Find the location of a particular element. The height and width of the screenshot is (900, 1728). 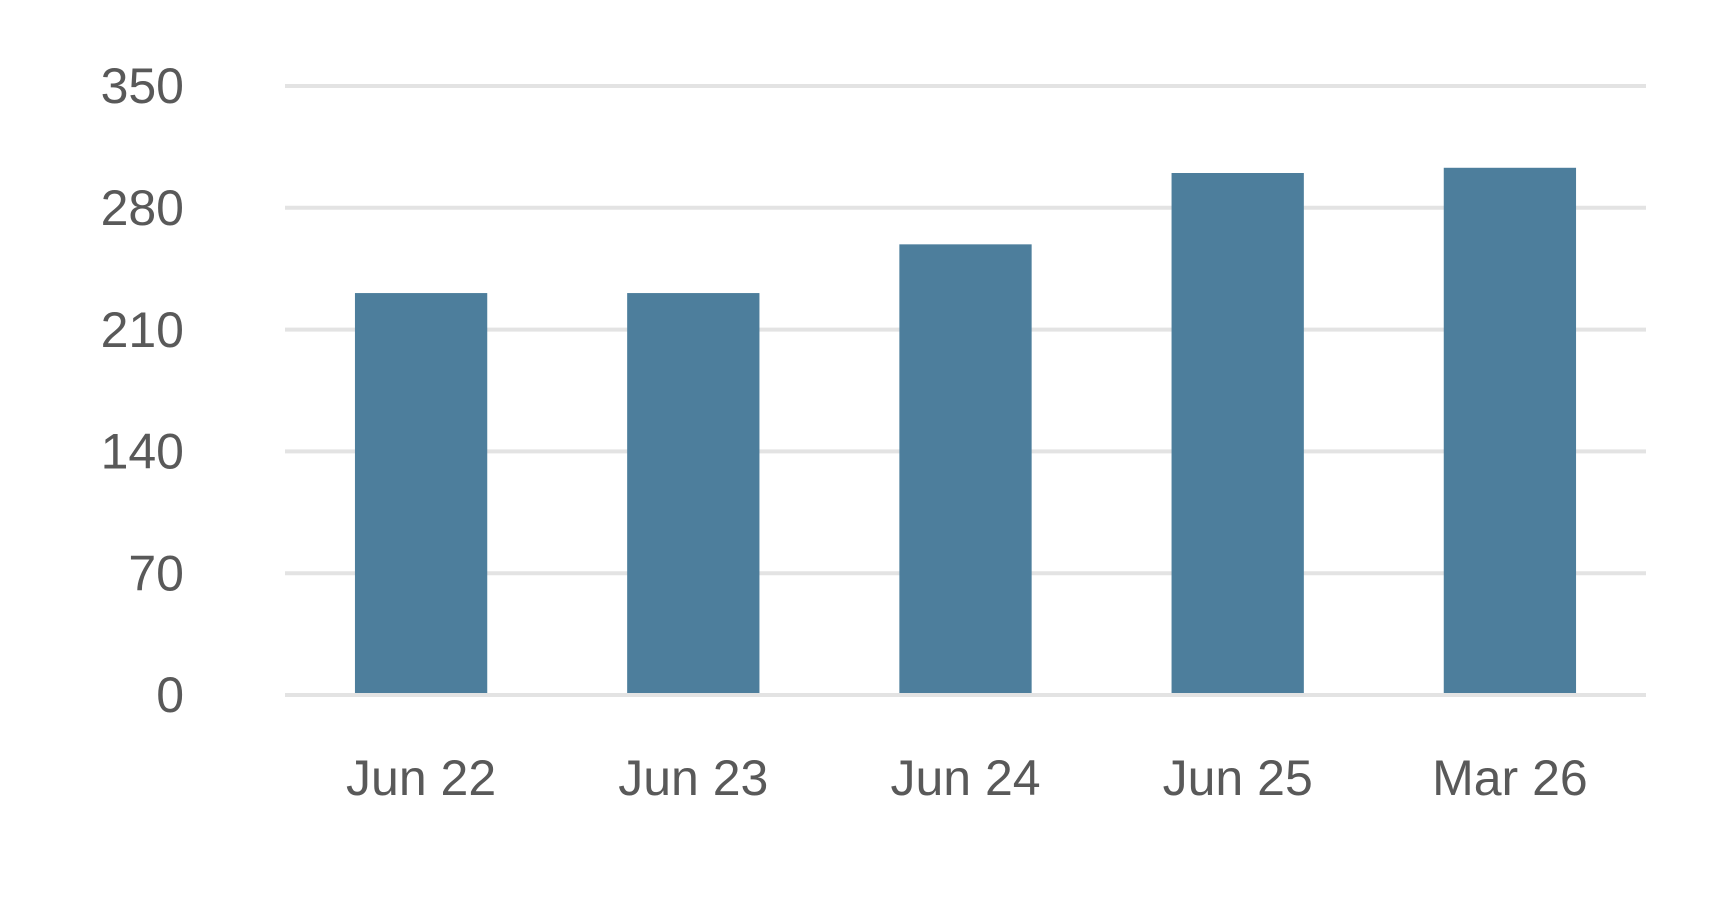

y-tick-label: 280 is located at coordinates (142, 208).